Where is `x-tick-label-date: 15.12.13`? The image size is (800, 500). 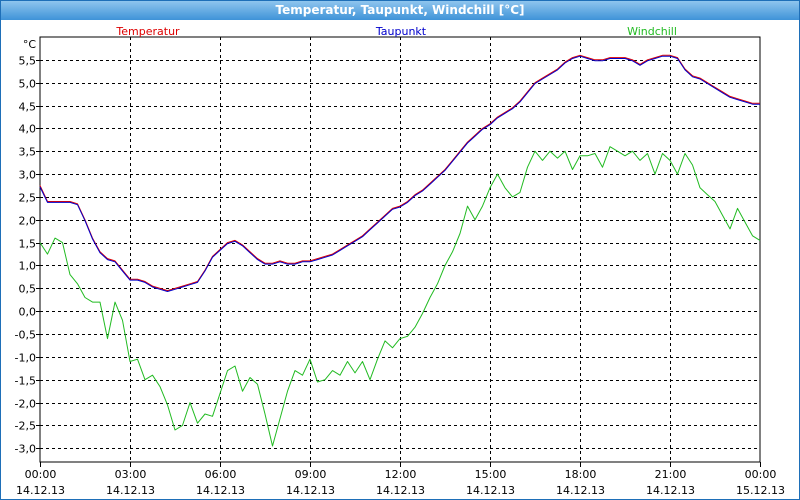
x-tick-label-date: 15.12.13 is located at coordinates (760, 490).